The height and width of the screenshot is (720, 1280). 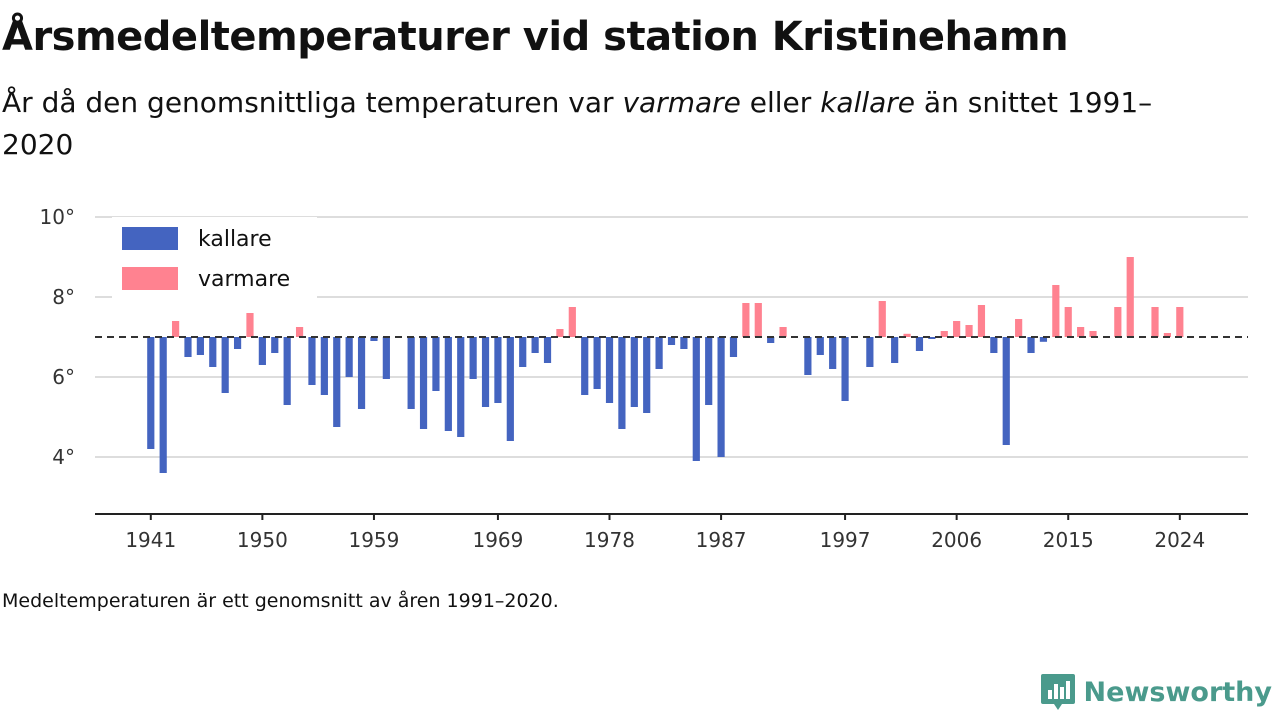 What do you see at coordinates (523, 352) in the screenshot?
I see `bar-1971` at bounding box center [523, 352].